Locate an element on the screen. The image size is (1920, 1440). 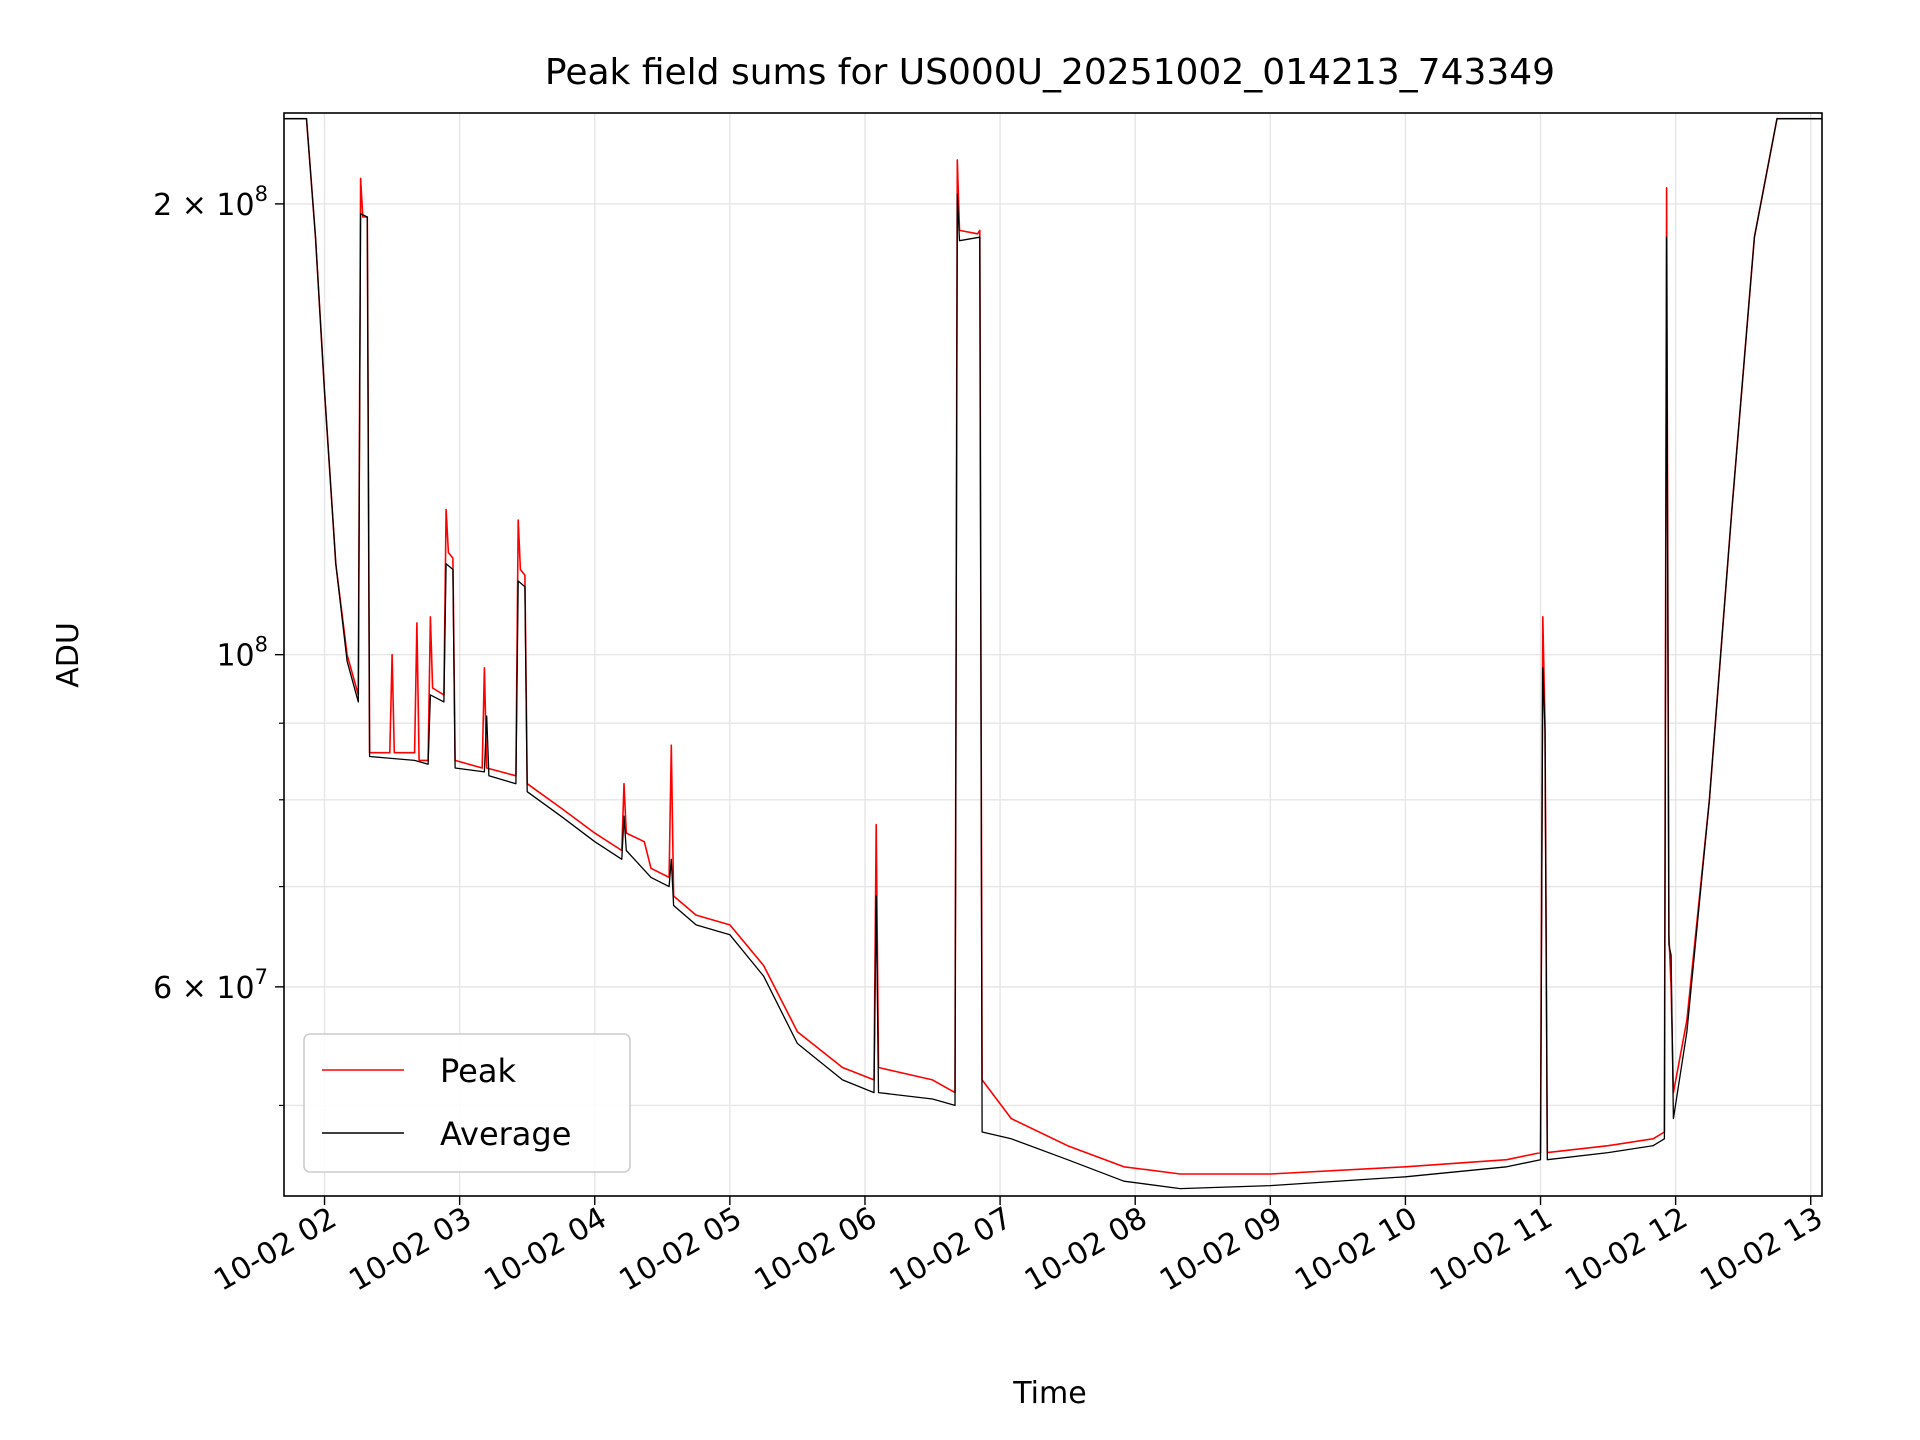
legend-label-peak: Peak is located at coordinates (478, 1071).